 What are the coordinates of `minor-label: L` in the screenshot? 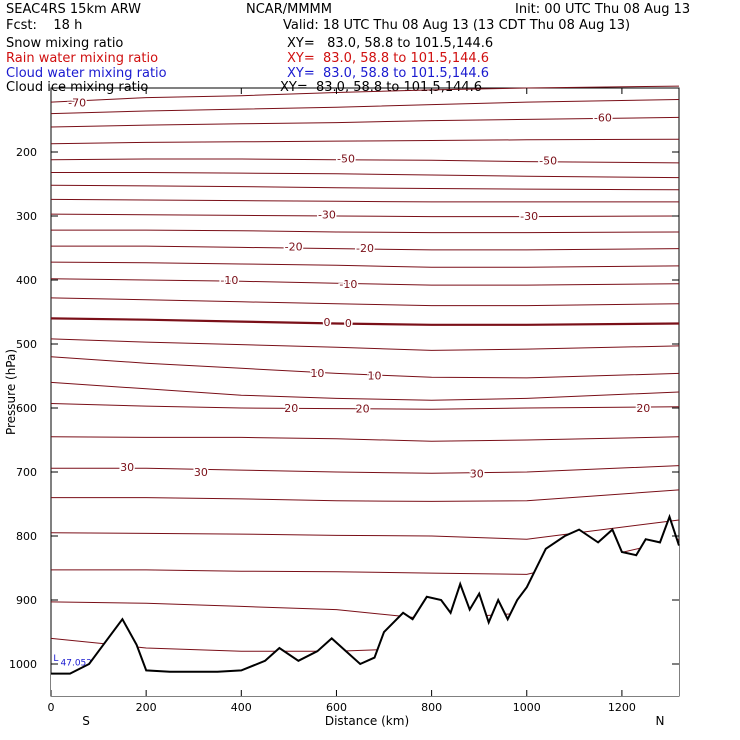 It's located at (55, 659).